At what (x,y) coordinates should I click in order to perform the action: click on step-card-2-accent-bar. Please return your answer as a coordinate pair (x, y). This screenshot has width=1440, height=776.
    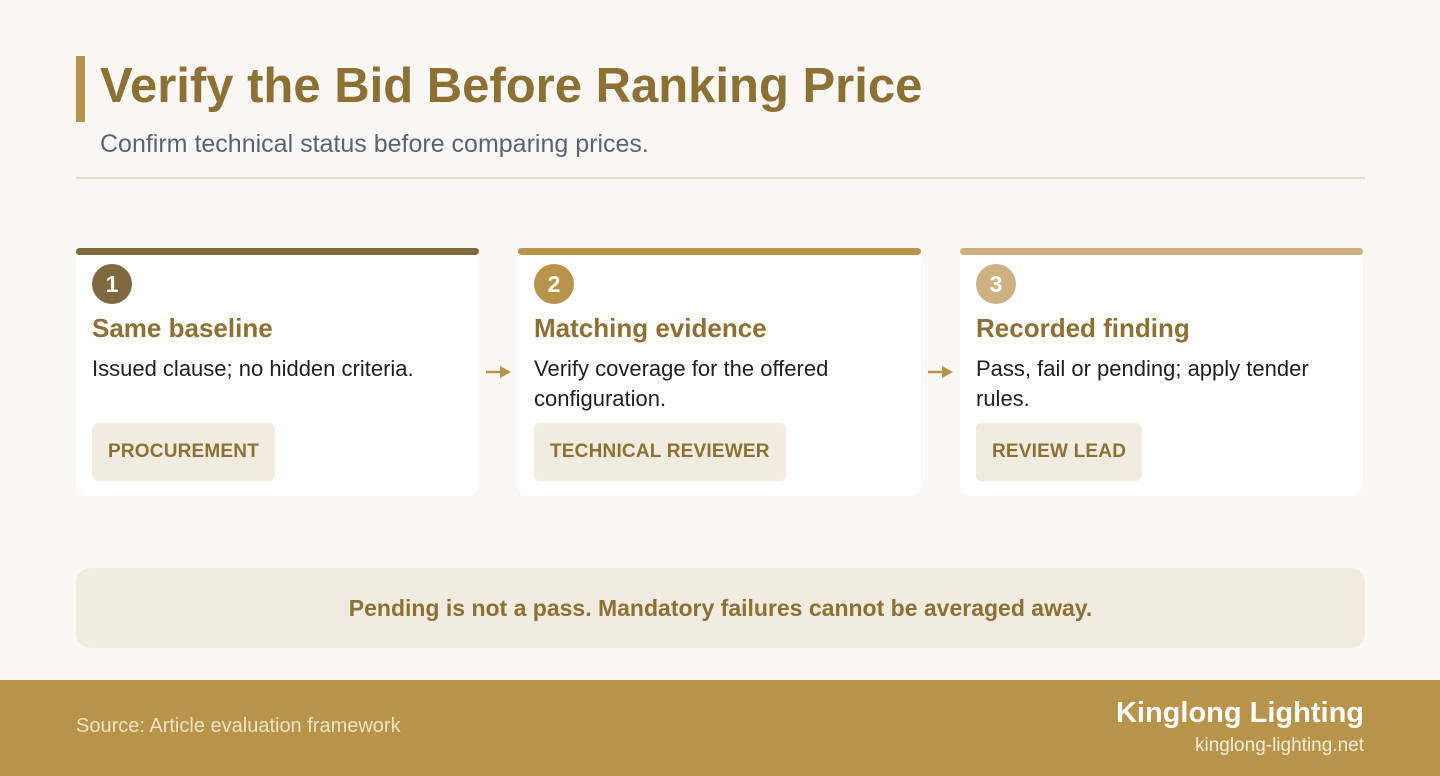
    Looking at the image, I should click on (719, 251).